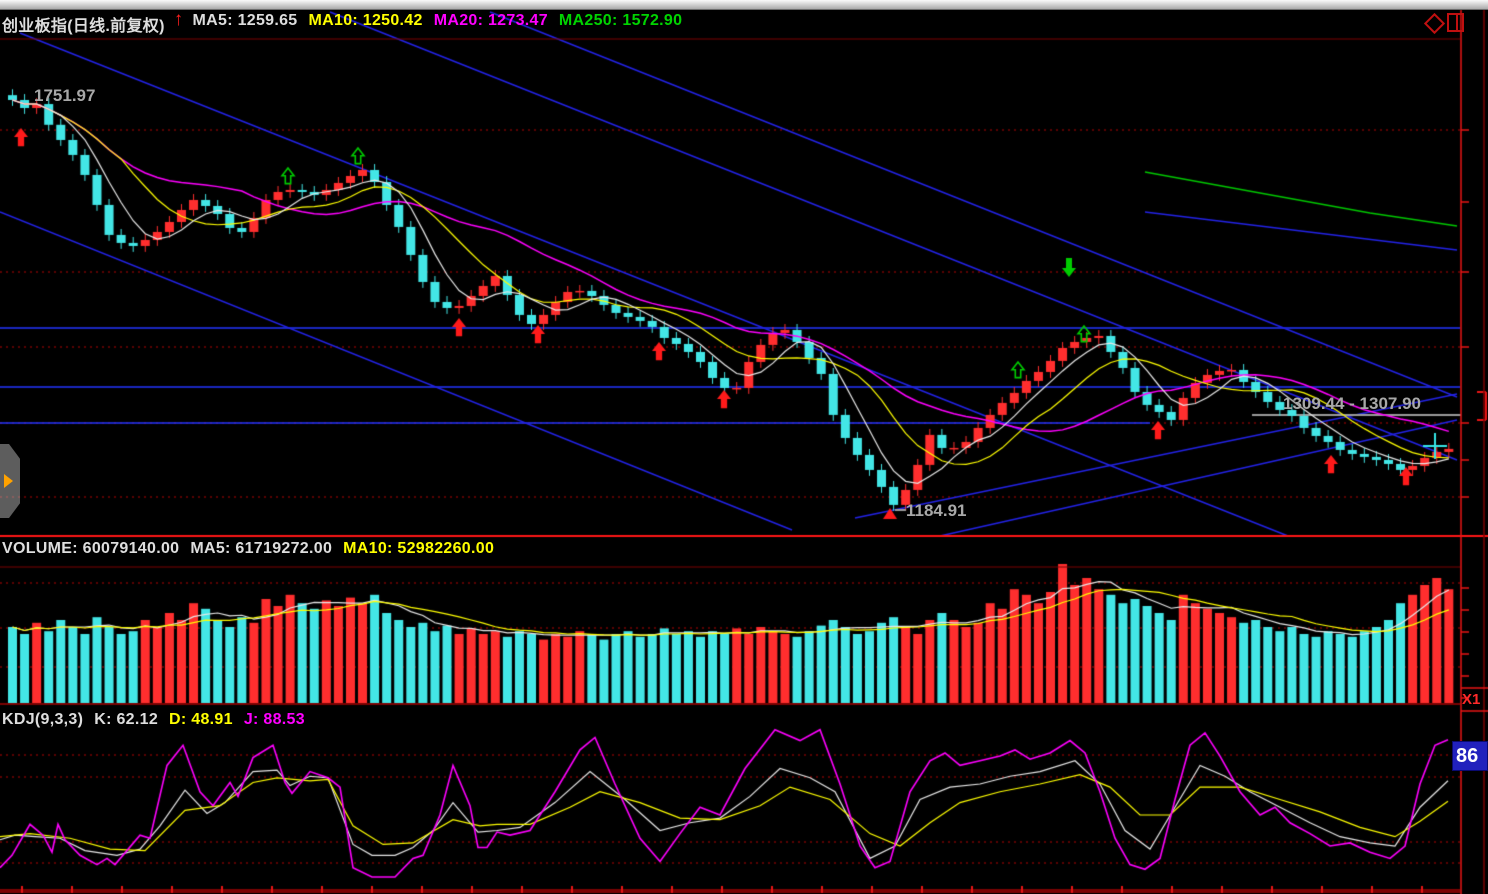 The image size is (1488, 894). I want to click on kdj-pane-header: KDJ(9,3,3) K: 62.12 D: 48.91 J: 88.53, so click(153, 720).